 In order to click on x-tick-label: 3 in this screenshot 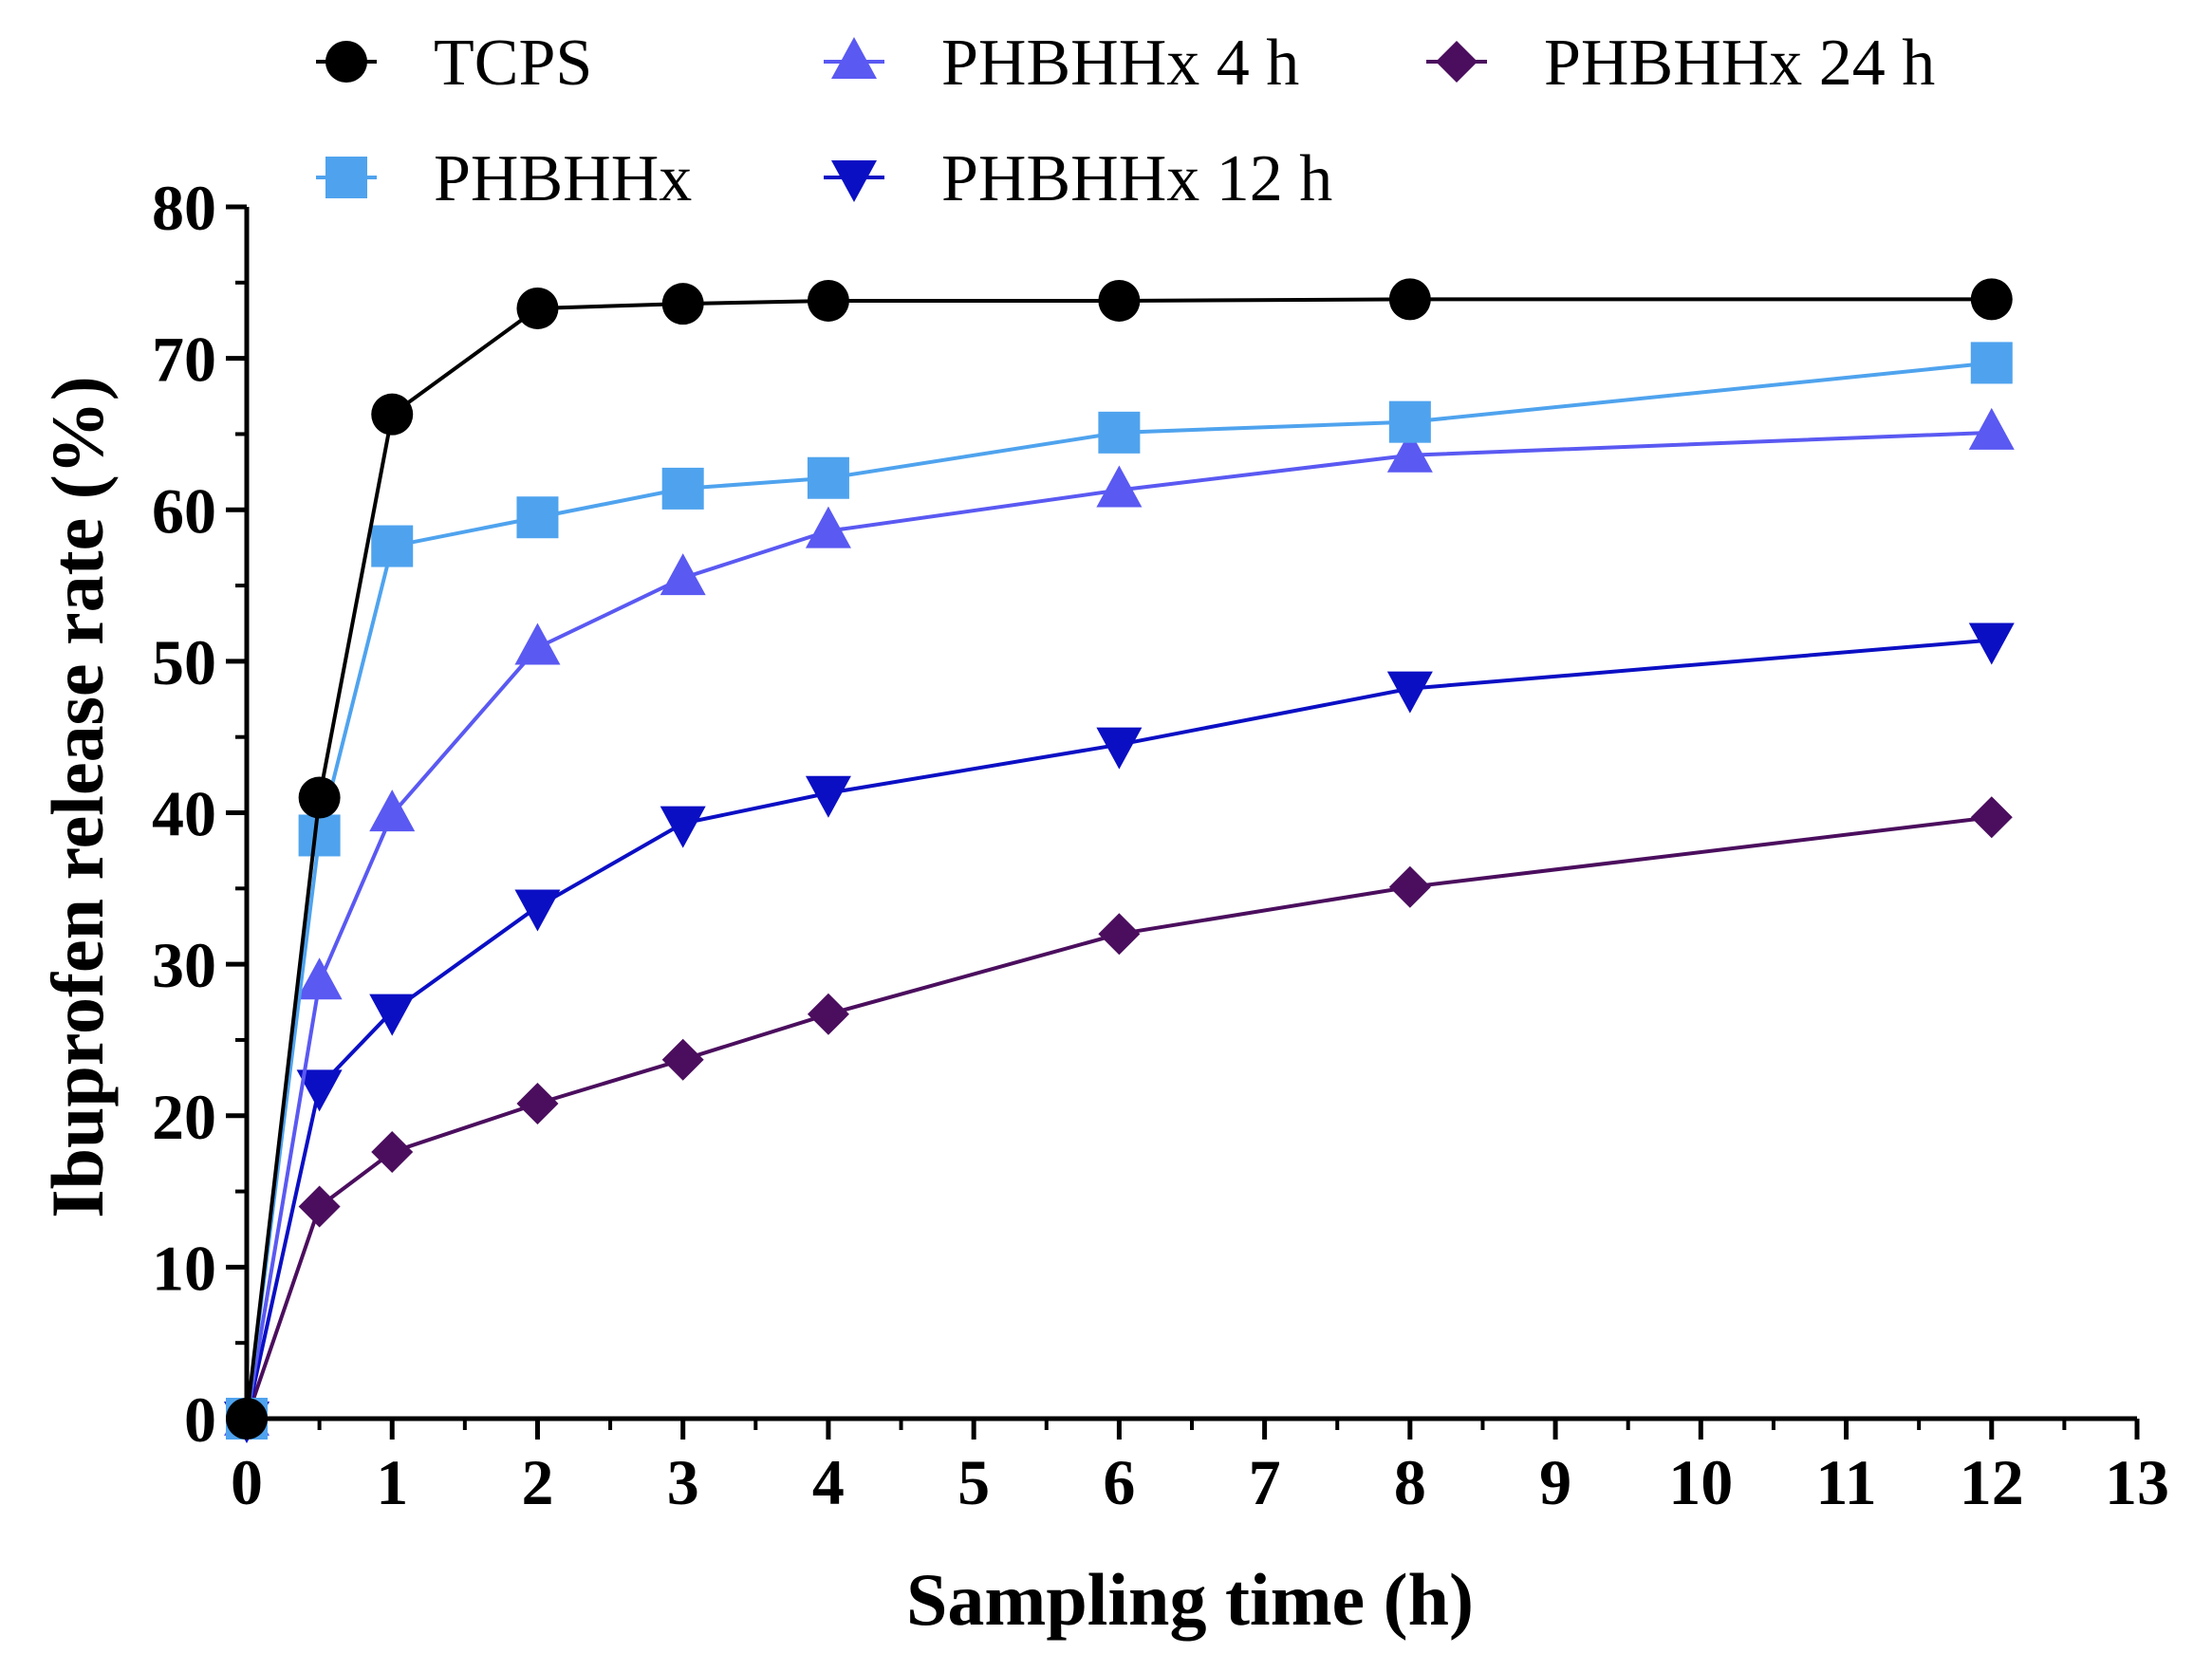, I will do `click(683, 1482)`.